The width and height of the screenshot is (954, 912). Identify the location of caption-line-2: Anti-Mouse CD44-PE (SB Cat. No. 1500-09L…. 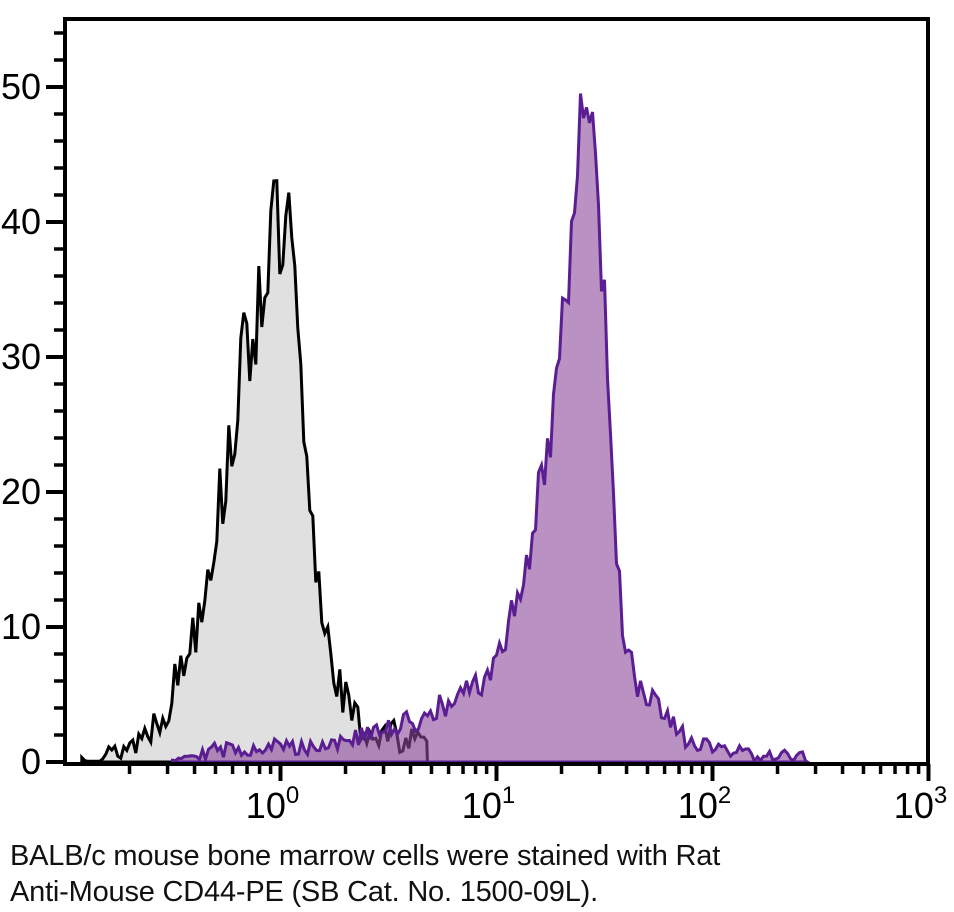
(304, 892).